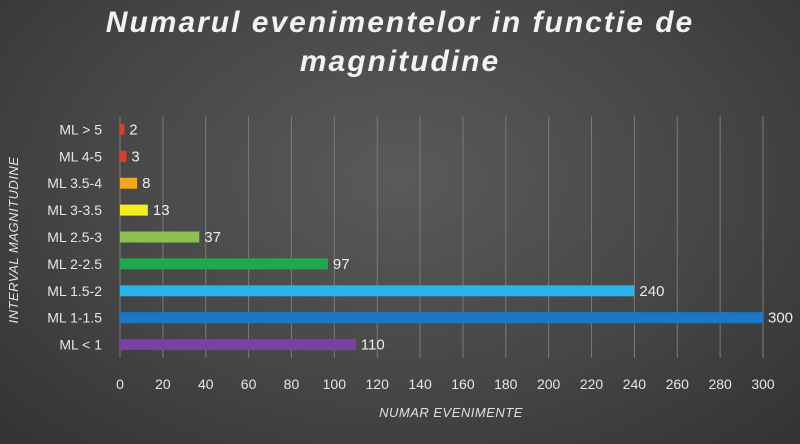 The image size is (800, 444). I want to click on x-tick-label: 40, so click(206, 384).